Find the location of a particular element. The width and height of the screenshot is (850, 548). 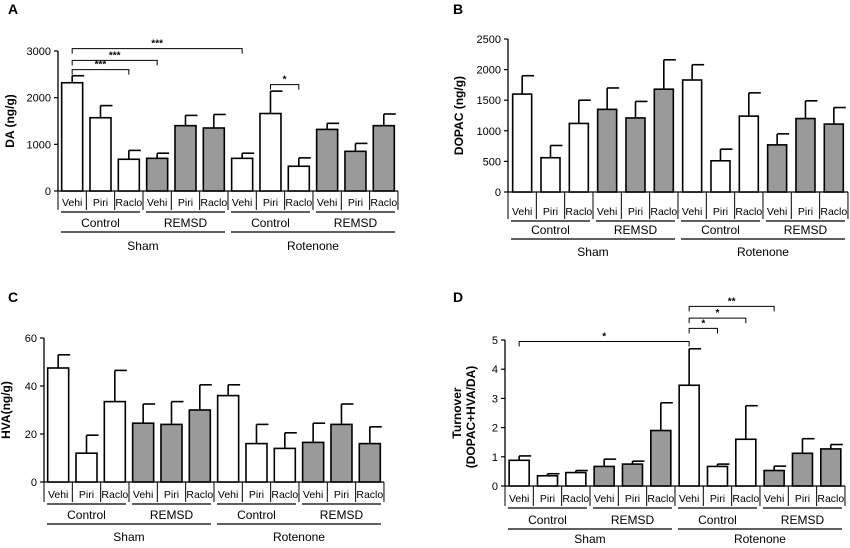

y-tick-label: 40 is located at coordinates (31, 387).